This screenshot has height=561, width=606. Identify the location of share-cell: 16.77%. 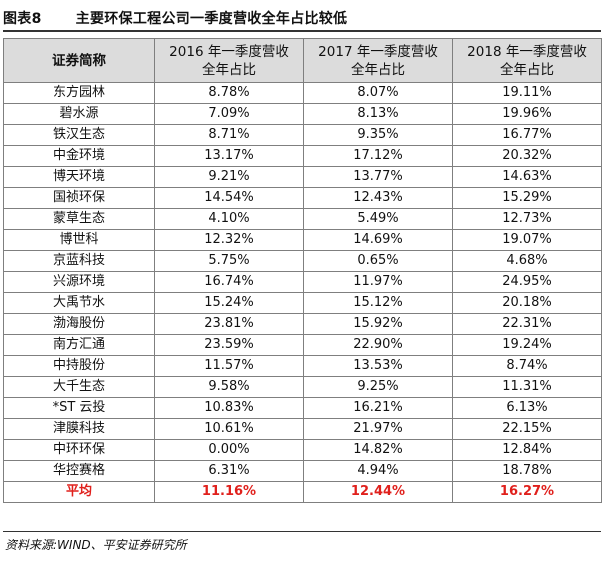
(527, 135).